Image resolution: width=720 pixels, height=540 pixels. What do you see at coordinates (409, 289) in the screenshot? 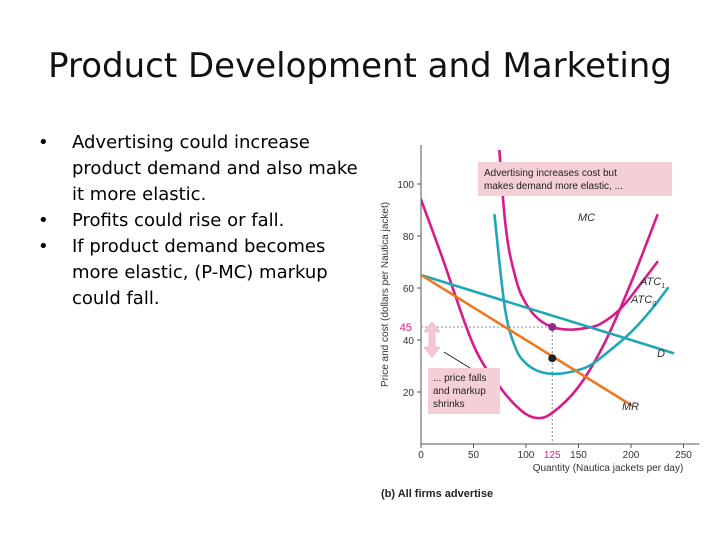
I see `y-tick-label: 60` at bounding box center [409, 289].